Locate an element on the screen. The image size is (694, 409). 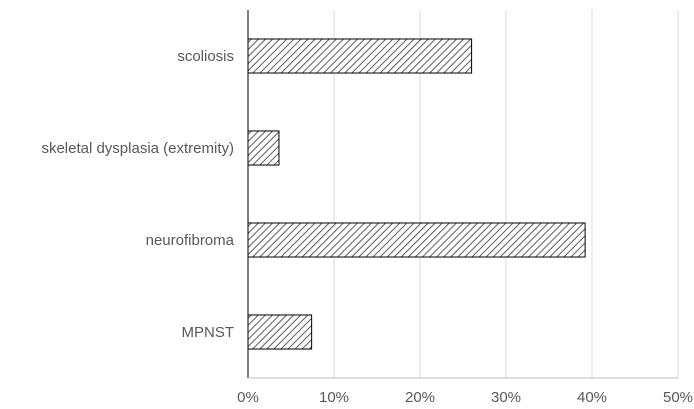
x-tick-label: 10% is located at coordinates (334, 397).